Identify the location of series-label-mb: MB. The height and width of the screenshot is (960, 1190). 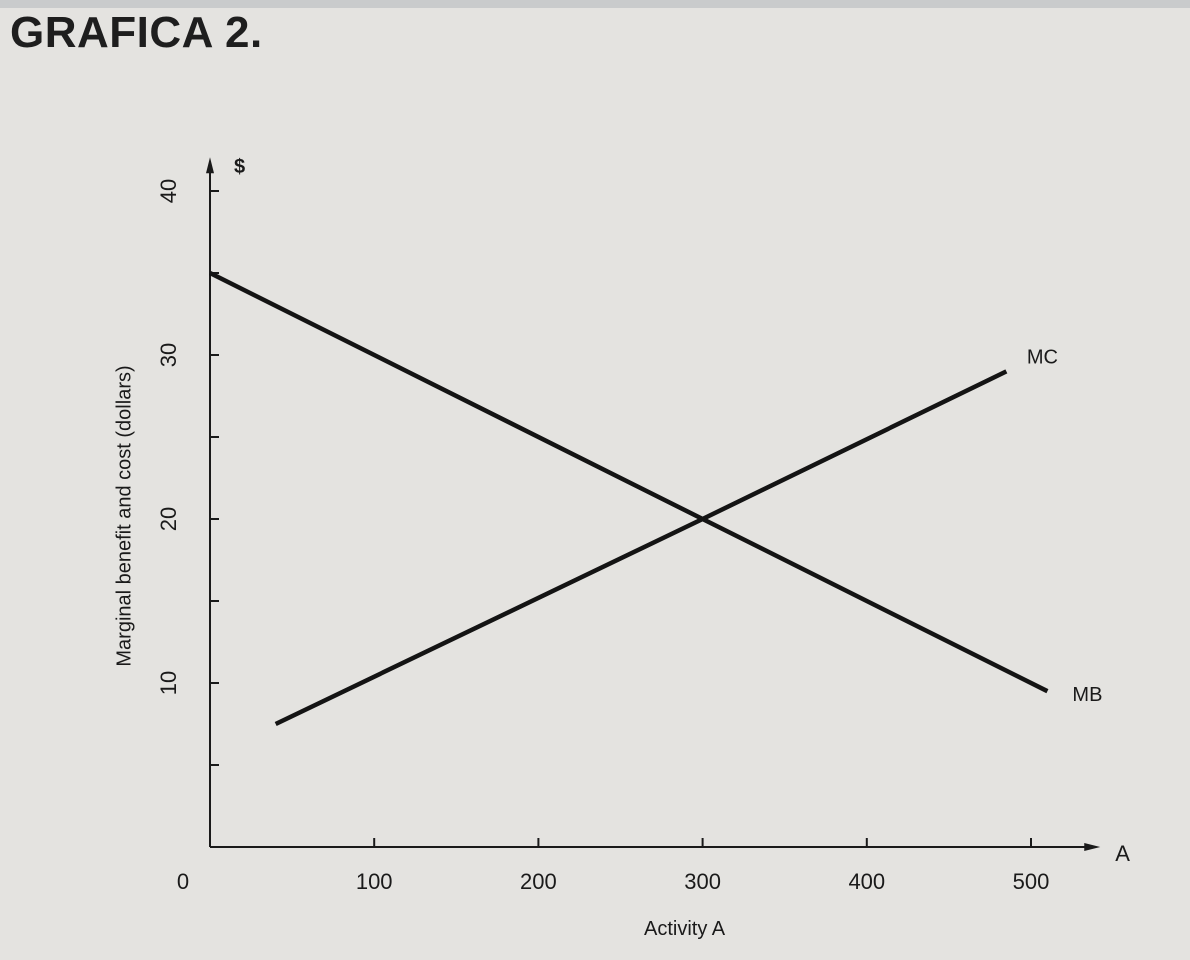
(1087, 695).